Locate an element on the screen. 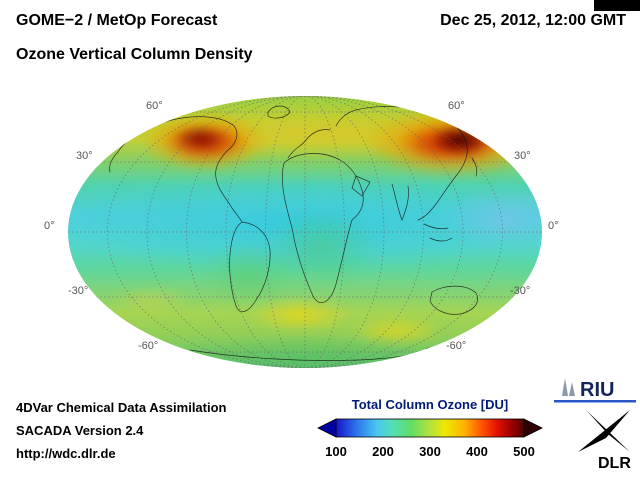 The width and height of the screenshot is (640, 480). credit-url: http://wdc.dlr.de is located at coordinates (66, 453).